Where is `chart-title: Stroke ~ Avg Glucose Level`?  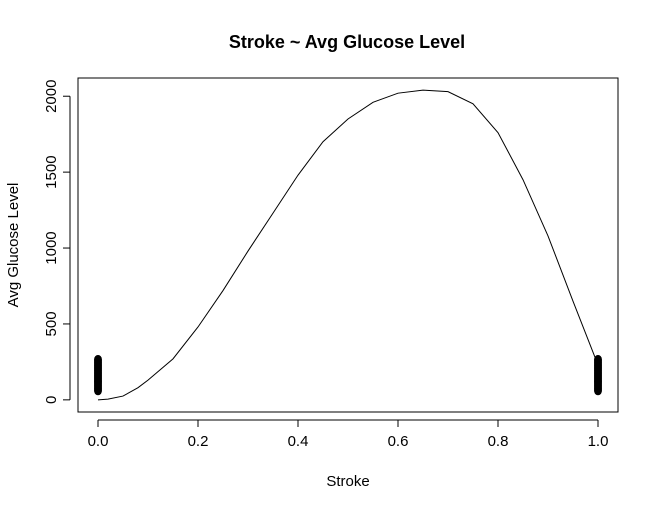 chart-title: Stroke ~ Avg Glucose Level is located at coordinates (347, 42).